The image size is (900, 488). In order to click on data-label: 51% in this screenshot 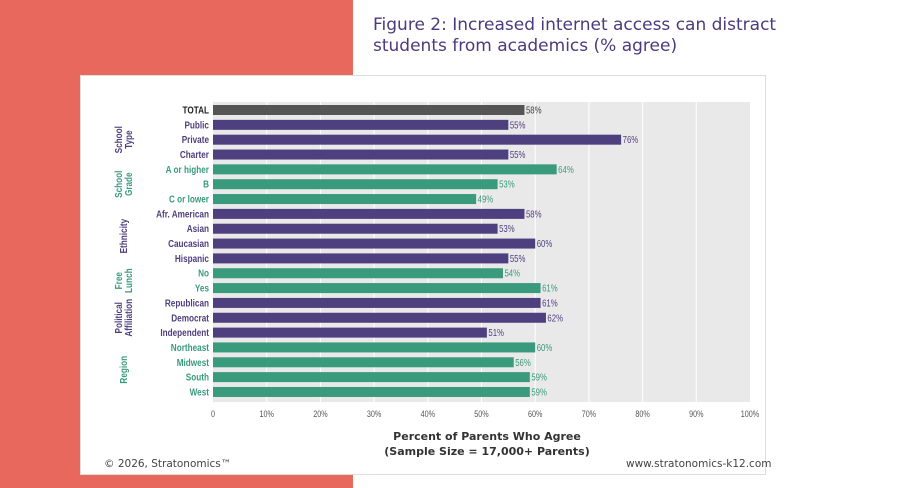, I will do `click(496, 332)`.